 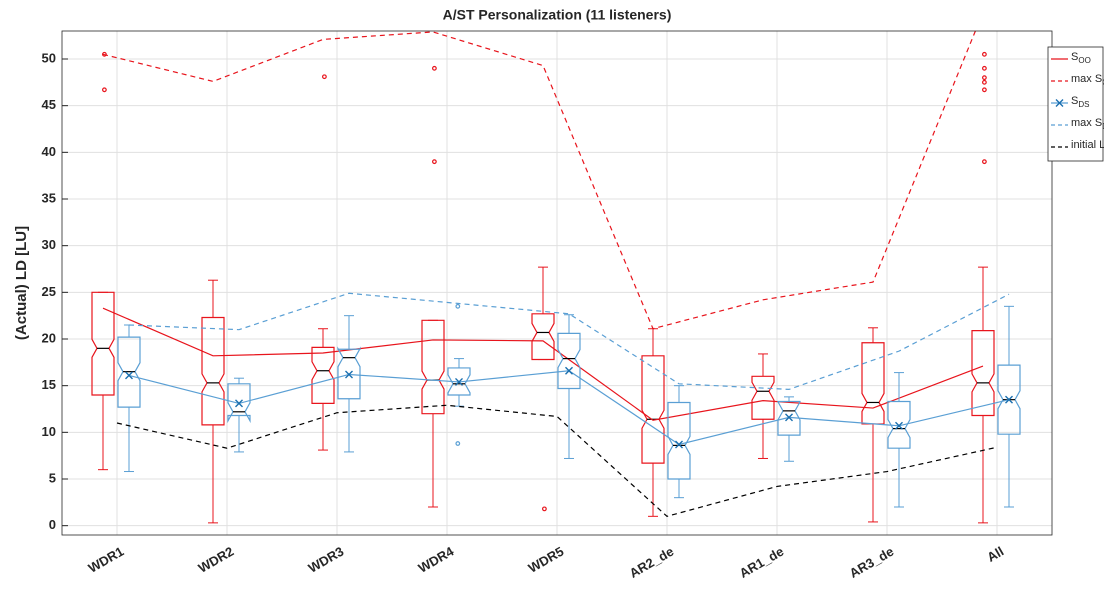 I want to click on line, so click(x=569, y=341).